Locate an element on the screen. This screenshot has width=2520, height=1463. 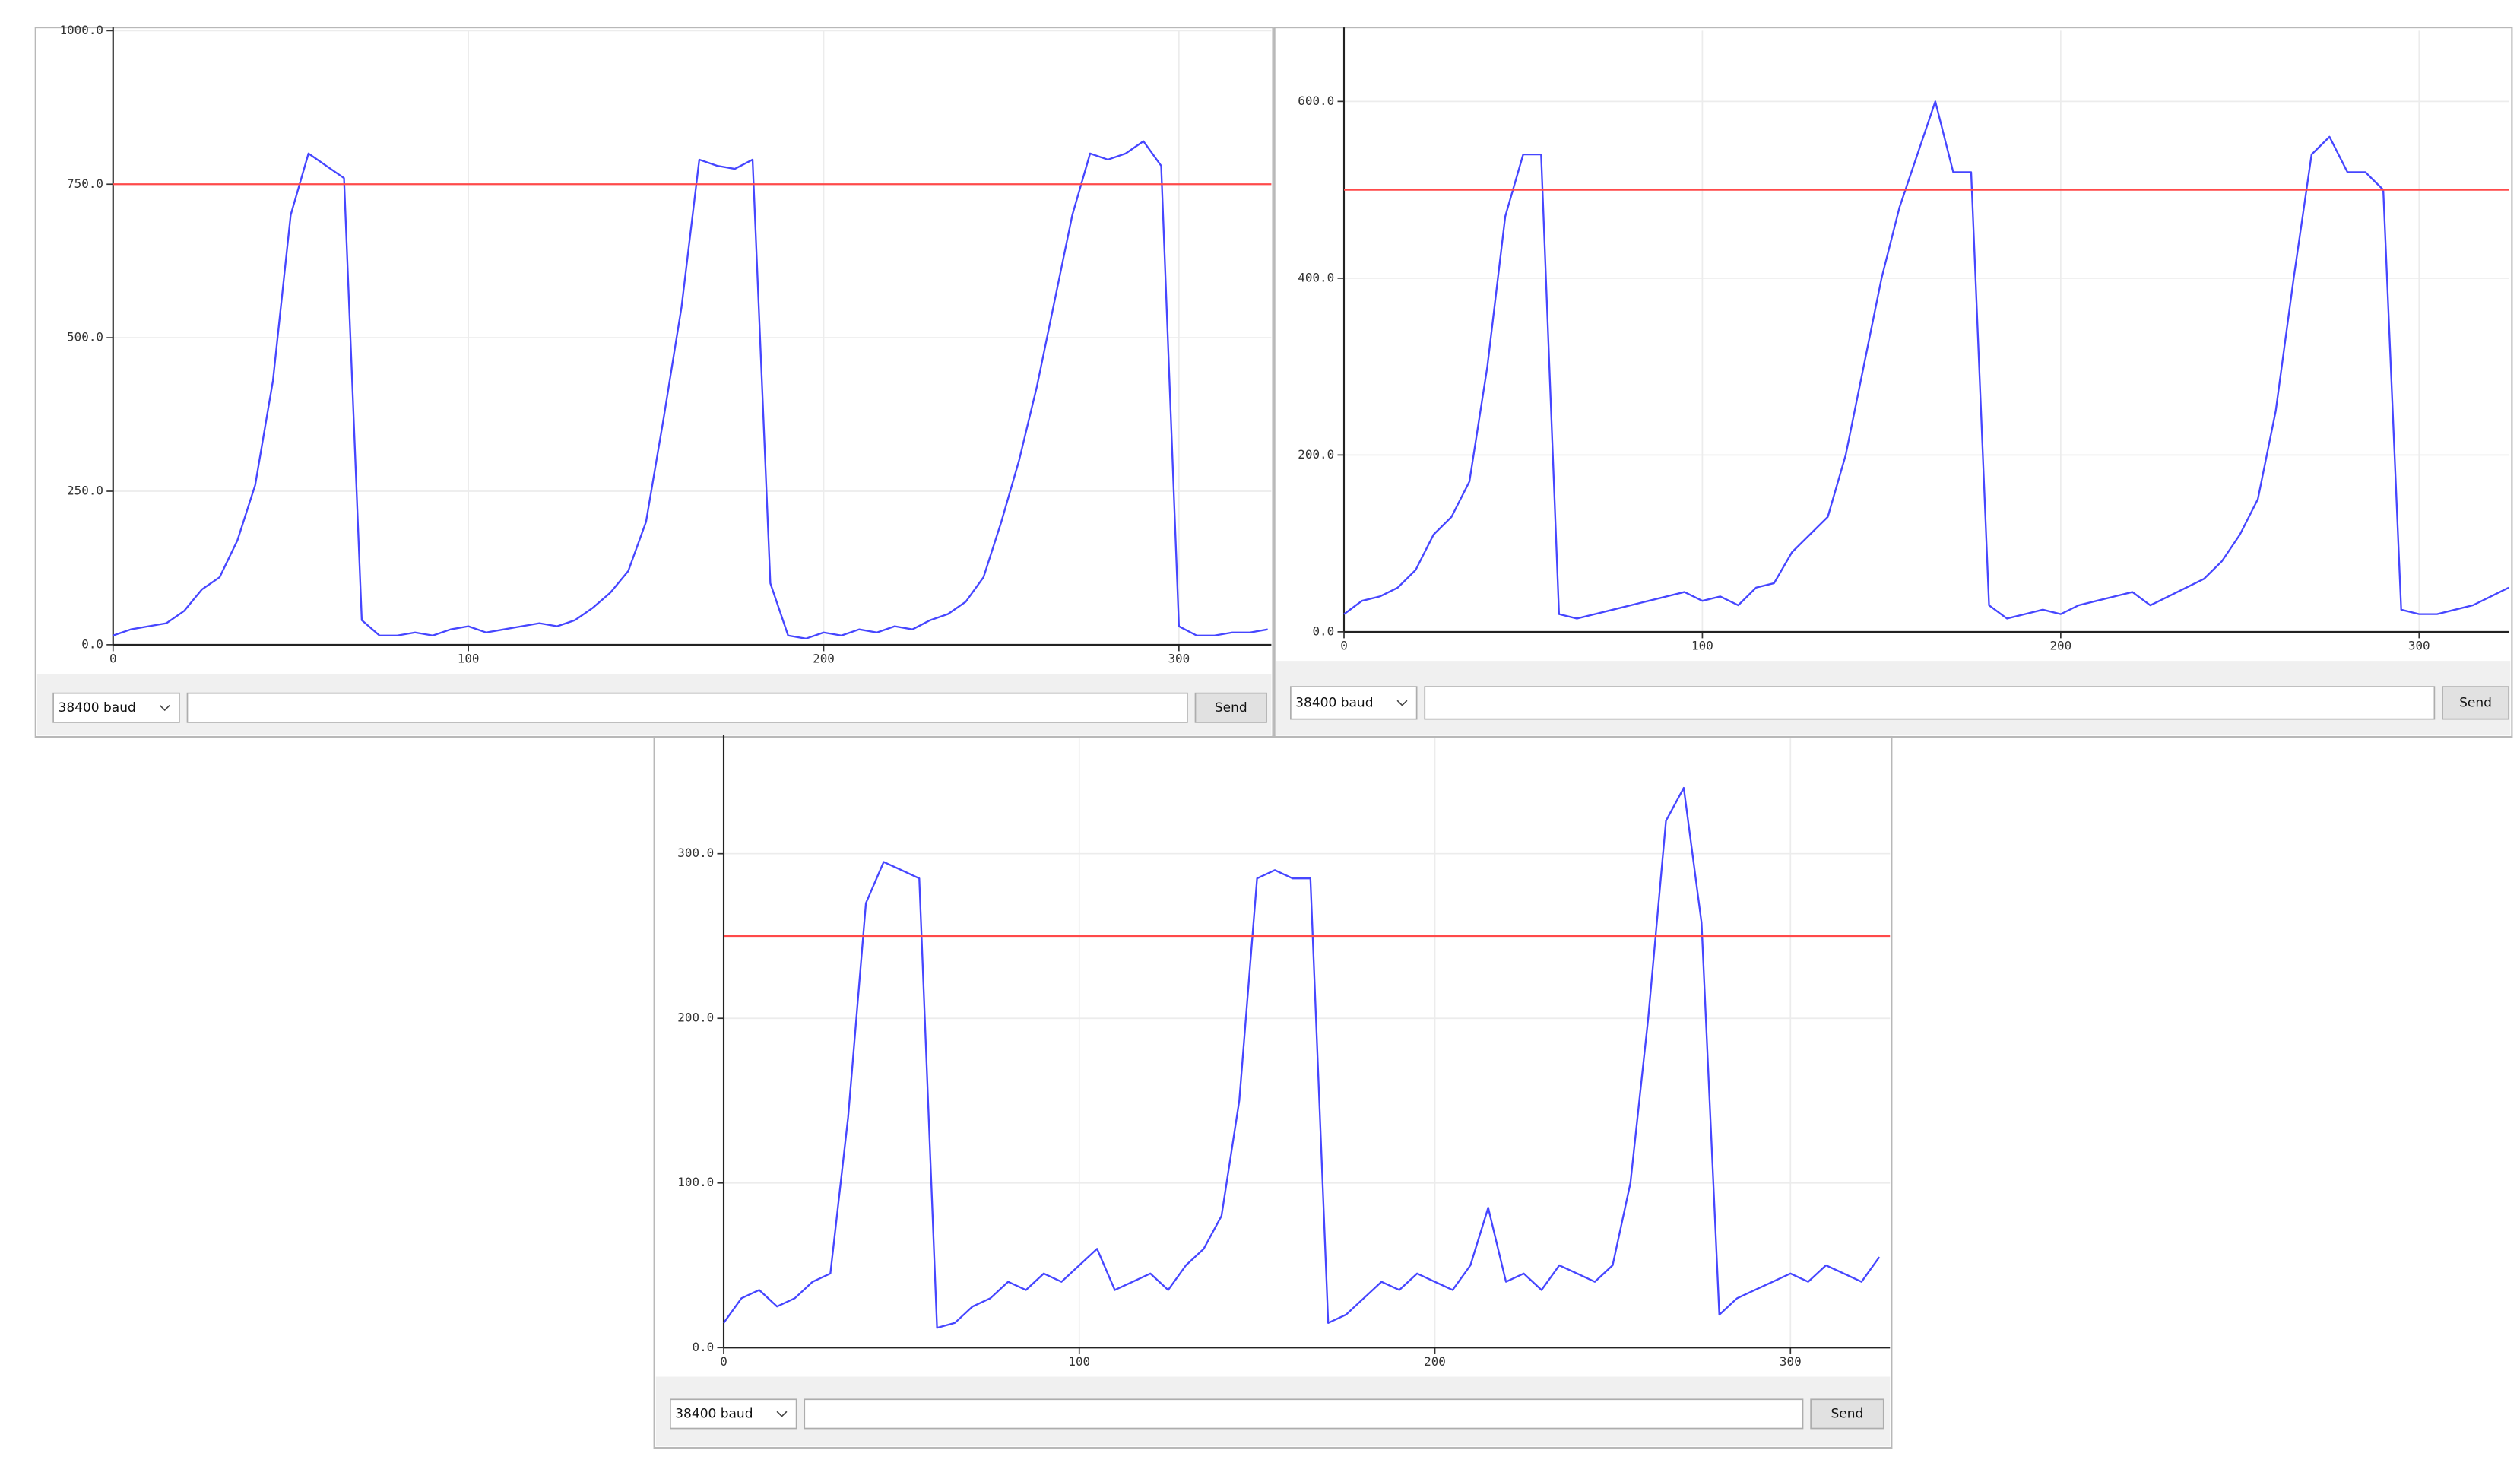
y-tick-label: 100.0 is located at coordinates (695, 1182).